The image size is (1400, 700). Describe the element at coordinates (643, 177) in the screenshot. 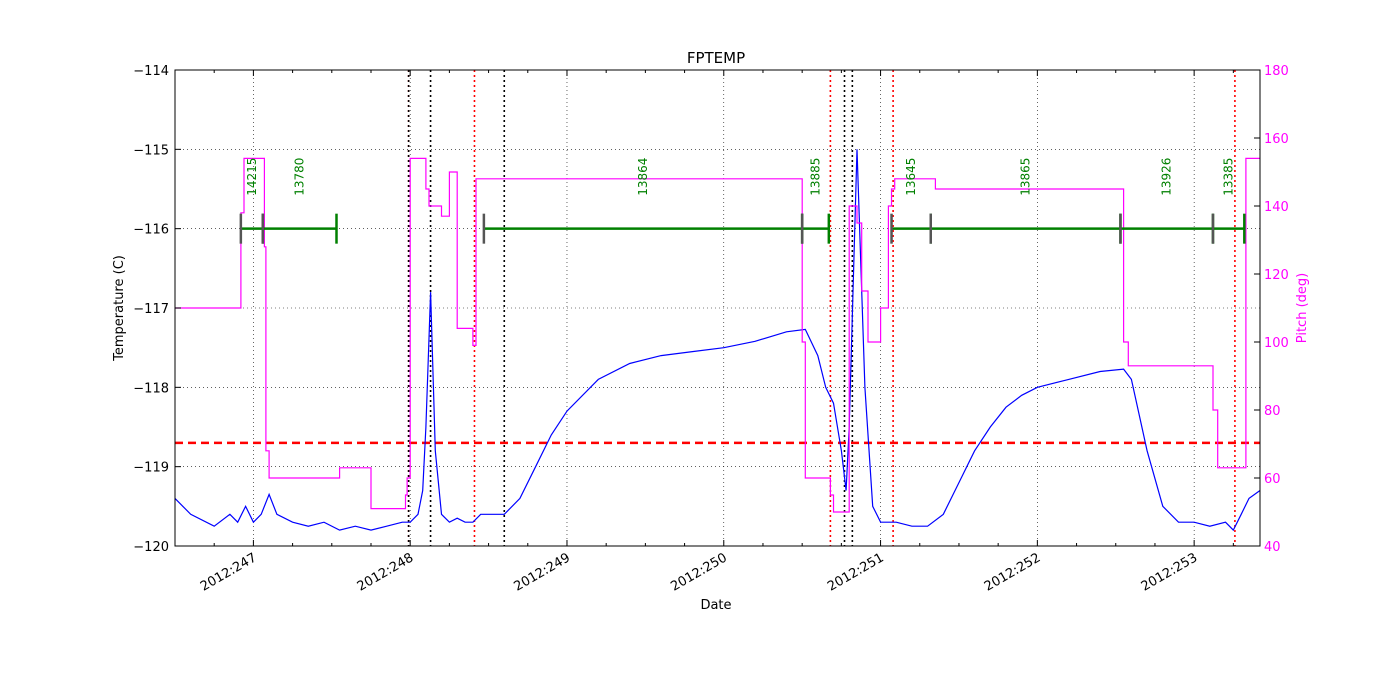

I see `obsid-label: 13864` at that location.